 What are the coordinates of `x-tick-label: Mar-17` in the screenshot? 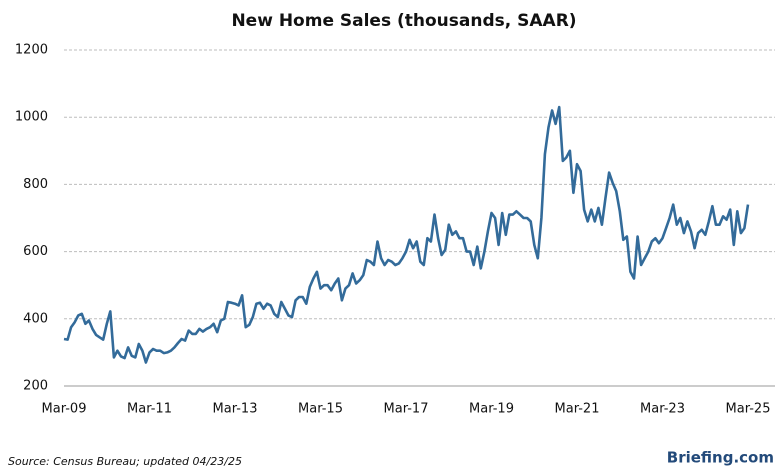 It's located at (406, 409).